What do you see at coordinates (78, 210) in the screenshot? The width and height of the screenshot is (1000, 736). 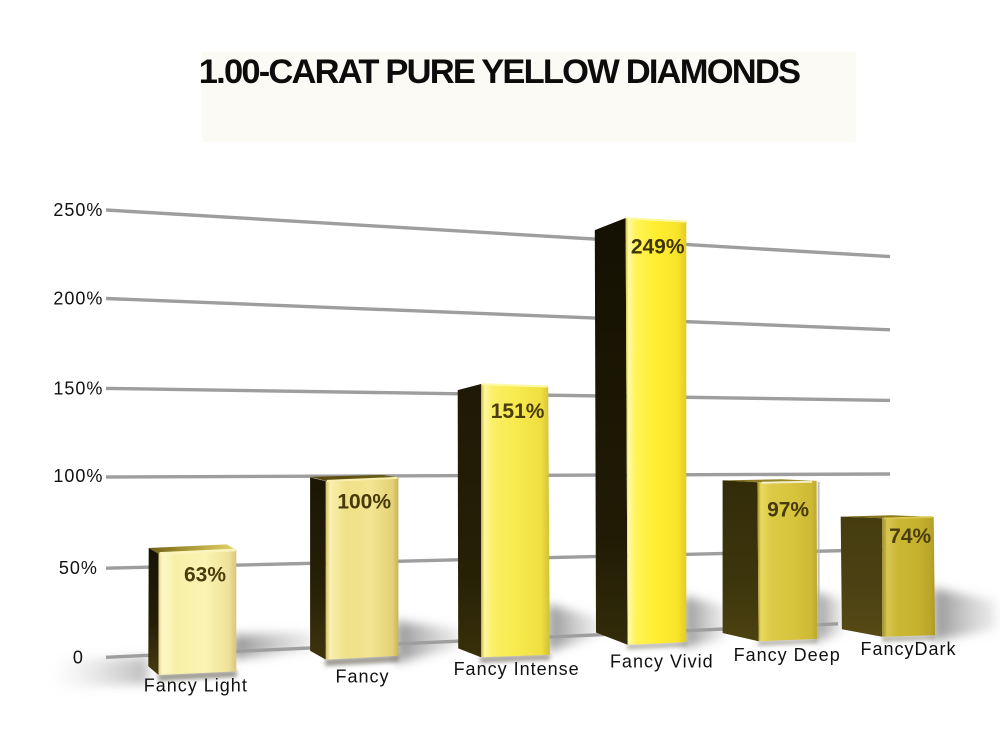 I see `svg-text: 250%` at bounding box center [78, 210].